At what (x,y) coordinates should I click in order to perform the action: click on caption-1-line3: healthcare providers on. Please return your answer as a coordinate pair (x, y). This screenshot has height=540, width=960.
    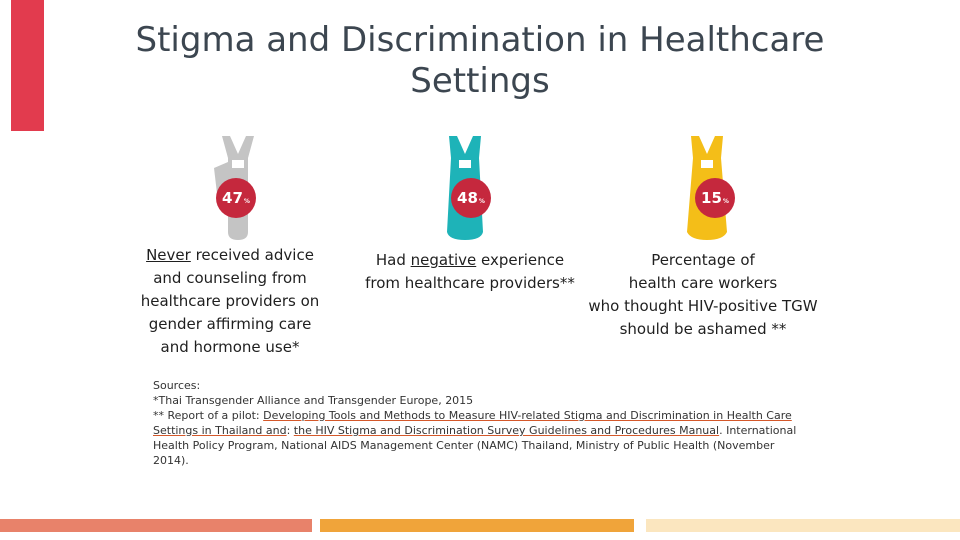
    Looking at the image, I should click on (230, 301).